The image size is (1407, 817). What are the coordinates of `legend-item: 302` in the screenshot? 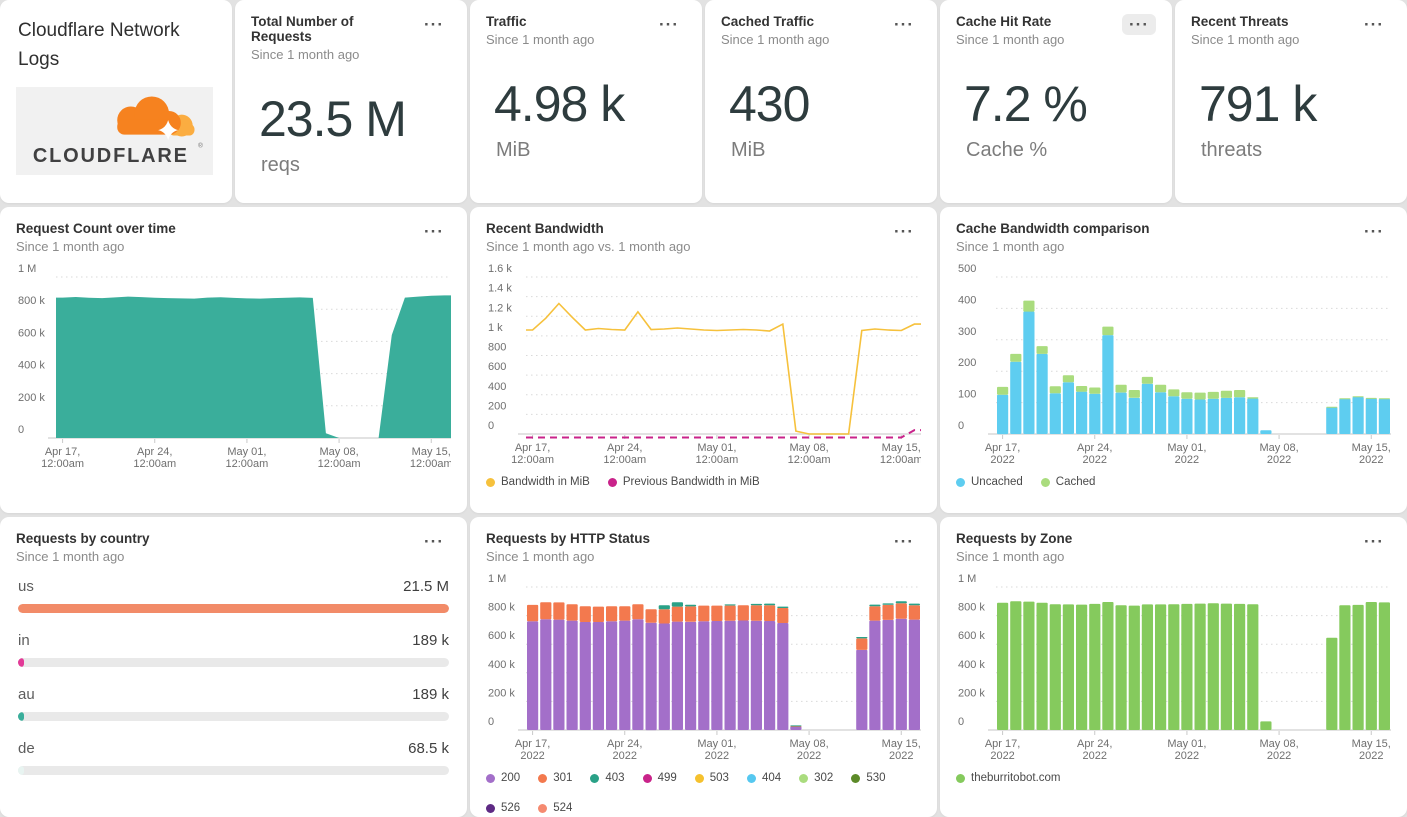 It's located at (816, 778).